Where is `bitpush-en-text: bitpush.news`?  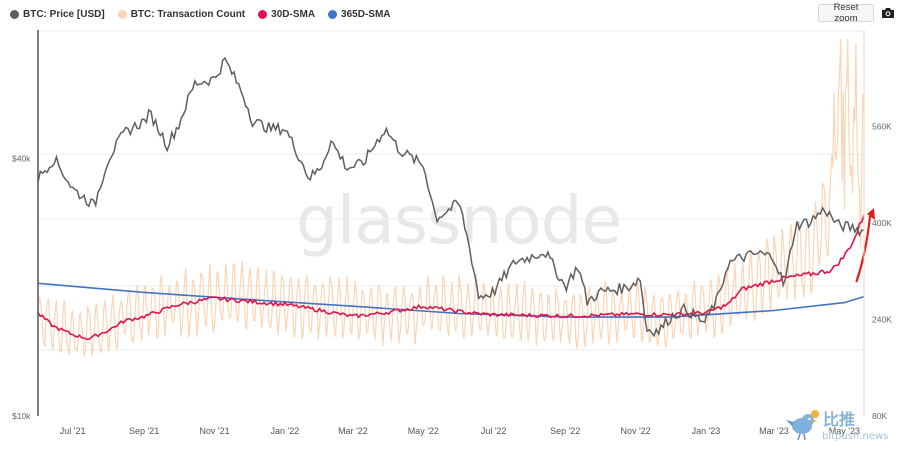 bitpush-en-text: bitpush.news is located at coordinates (855, 436).